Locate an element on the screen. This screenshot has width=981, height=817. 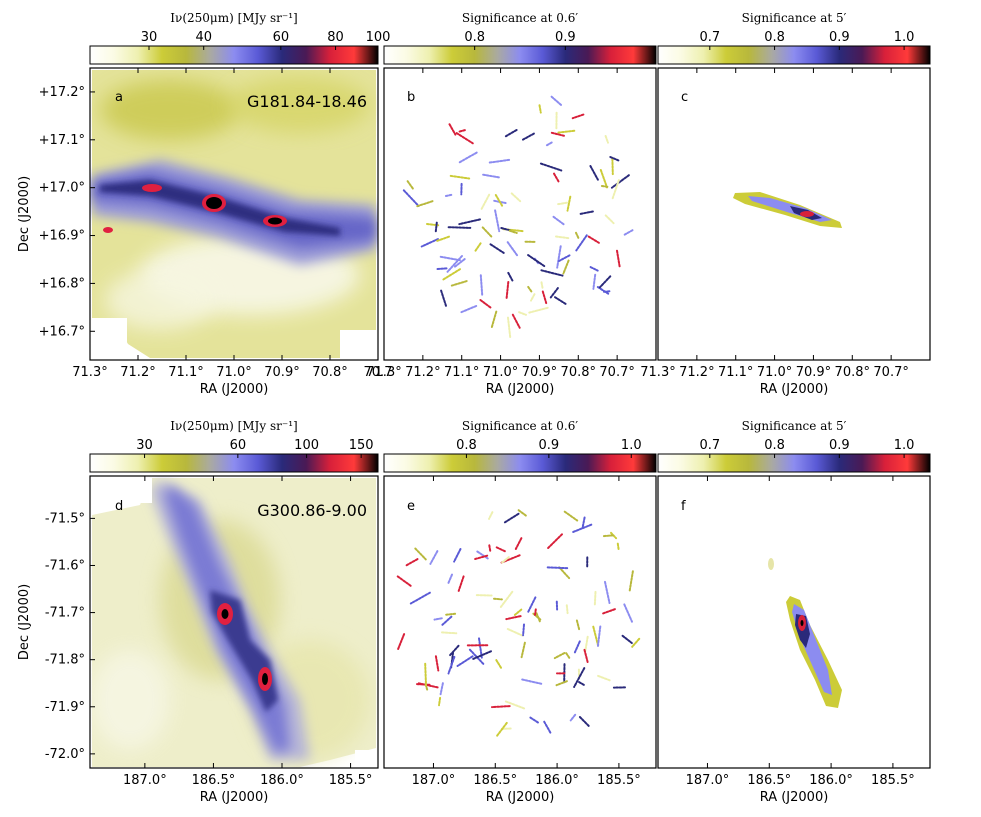
x-tick-label-e: 186.5° is located at coordinates (495, 780).